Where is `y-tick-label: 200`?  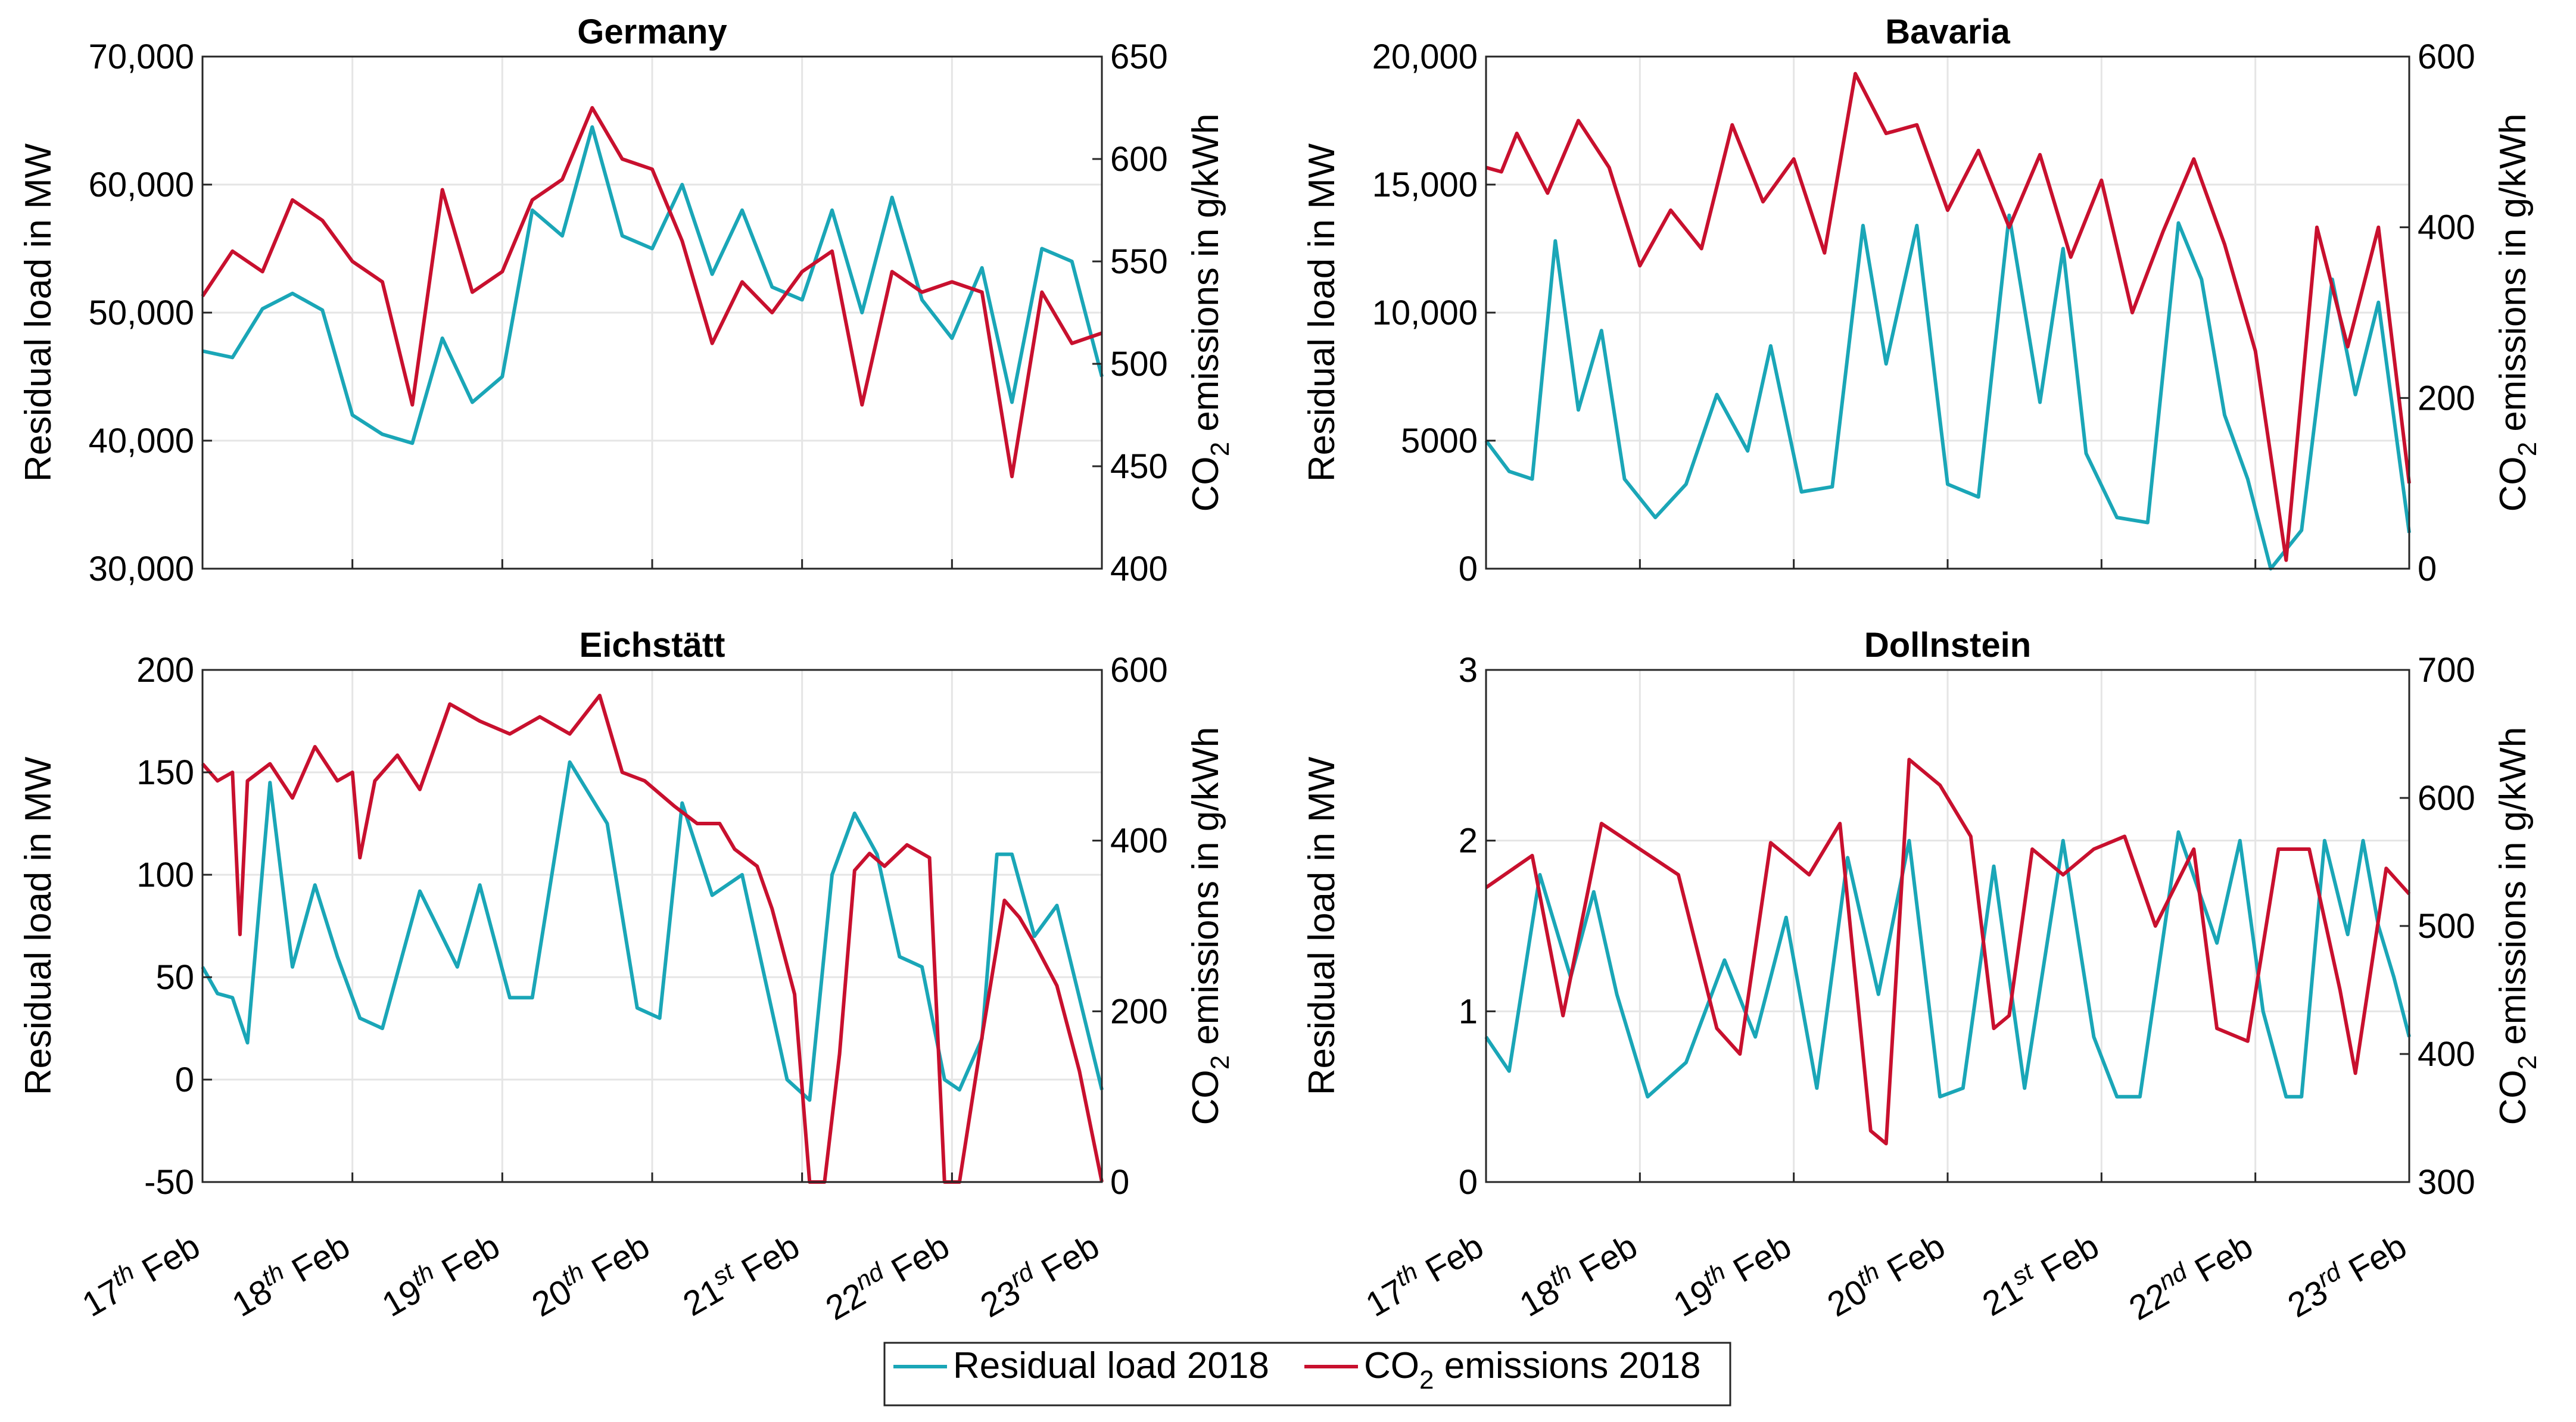 y-tick-label: 200 is located at coordinates (165, 670).